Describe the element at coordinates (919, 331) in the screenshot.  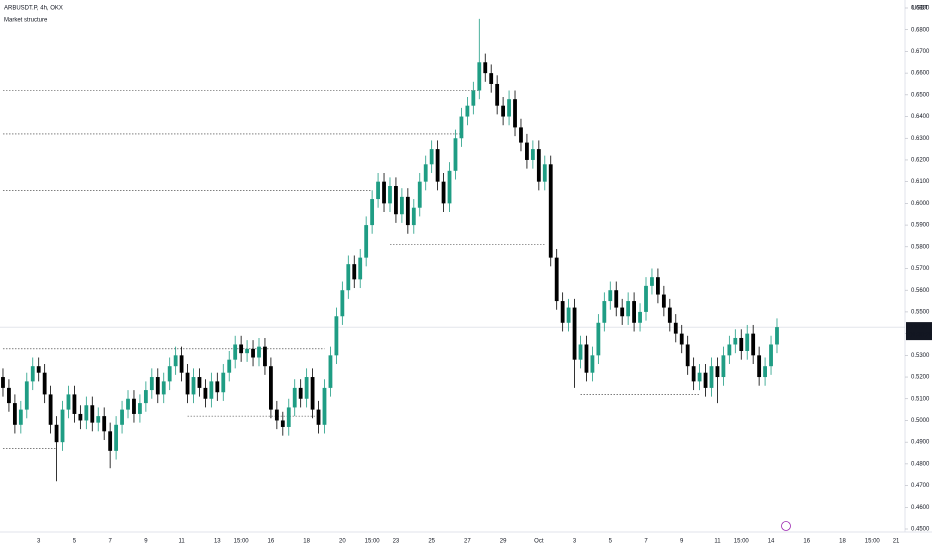
I see `last-price-box` at that location.